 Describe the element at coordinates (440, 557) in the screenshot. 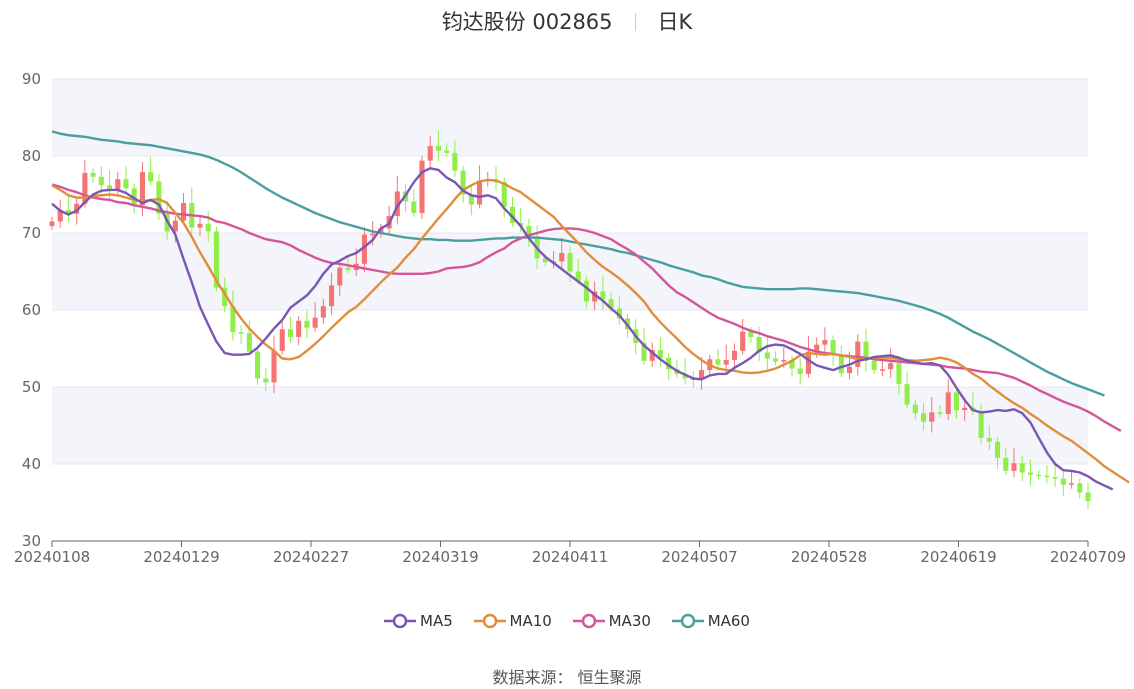

I see `x-tick-label: 20240319` at that location.